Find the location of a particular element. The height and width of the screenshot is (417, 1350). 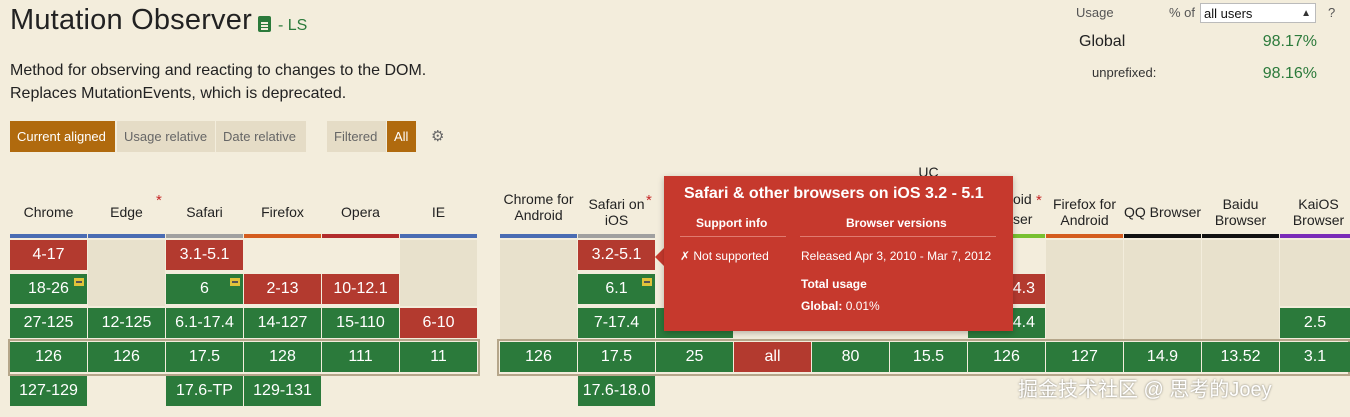

cell-label: 6.1 is located at coordinates (616, 288).